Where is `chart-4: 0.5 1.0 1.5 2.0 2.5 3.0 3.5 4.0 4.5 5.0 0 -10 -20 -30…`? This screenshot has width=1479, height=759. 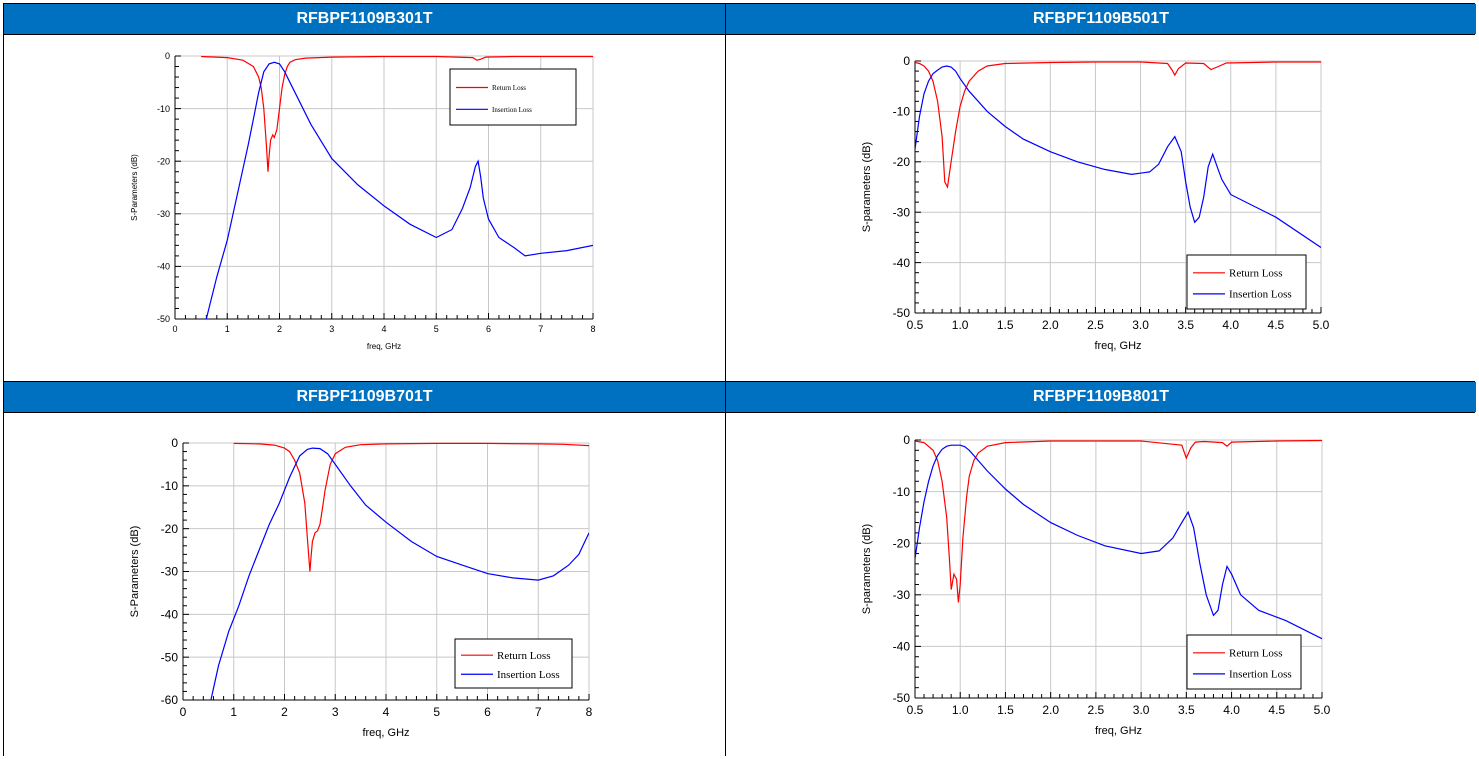
chart-4: 0.5 1.0 1.5 2.0 2.5 3.0 3.5 4.0 4.5 5.0 0 -10 -20 -30… is located at coordinates (1096, 585).